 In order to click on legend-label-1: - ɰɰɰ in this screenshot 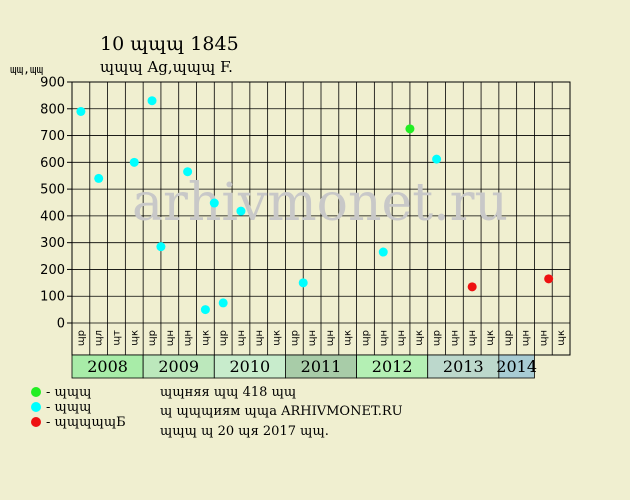, I will do `click(69, 407)`.